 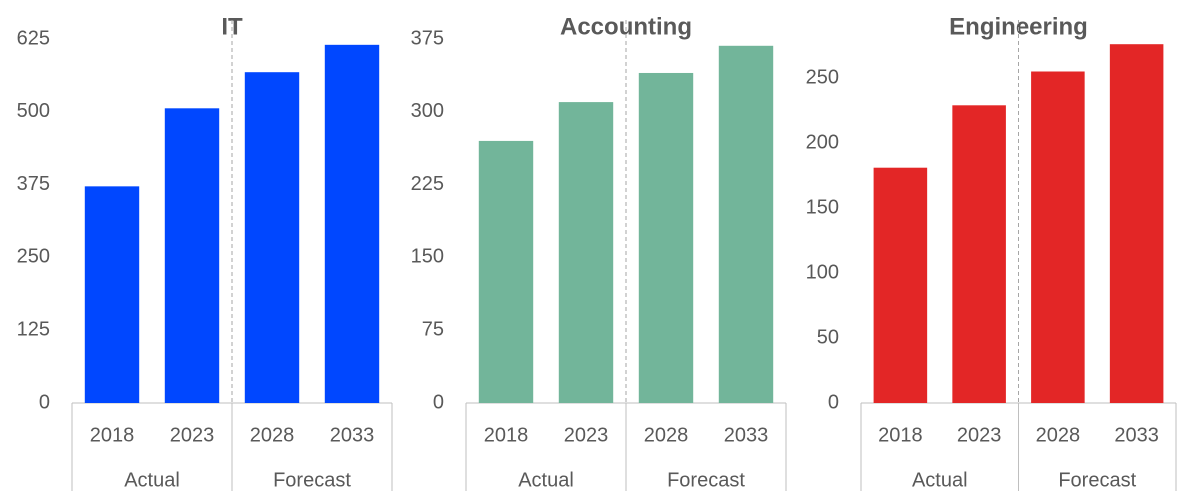 I want to click on y-tick-label: 200, so click(x=822, y=142).